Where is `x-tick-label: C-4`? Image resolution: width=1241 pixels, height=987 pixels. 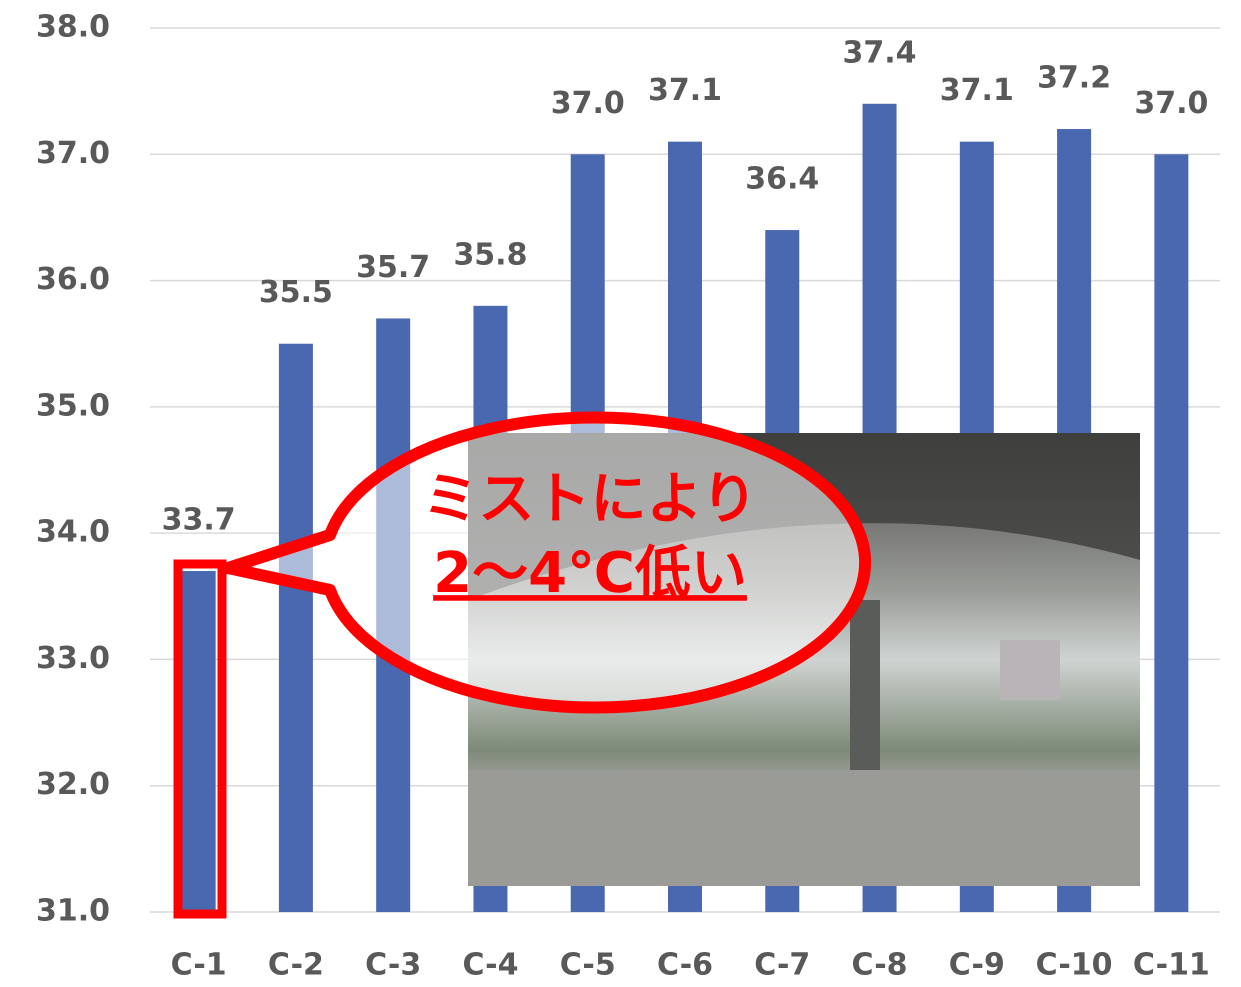 x-tick-label: C-4 is located at coordinates (490, 965).